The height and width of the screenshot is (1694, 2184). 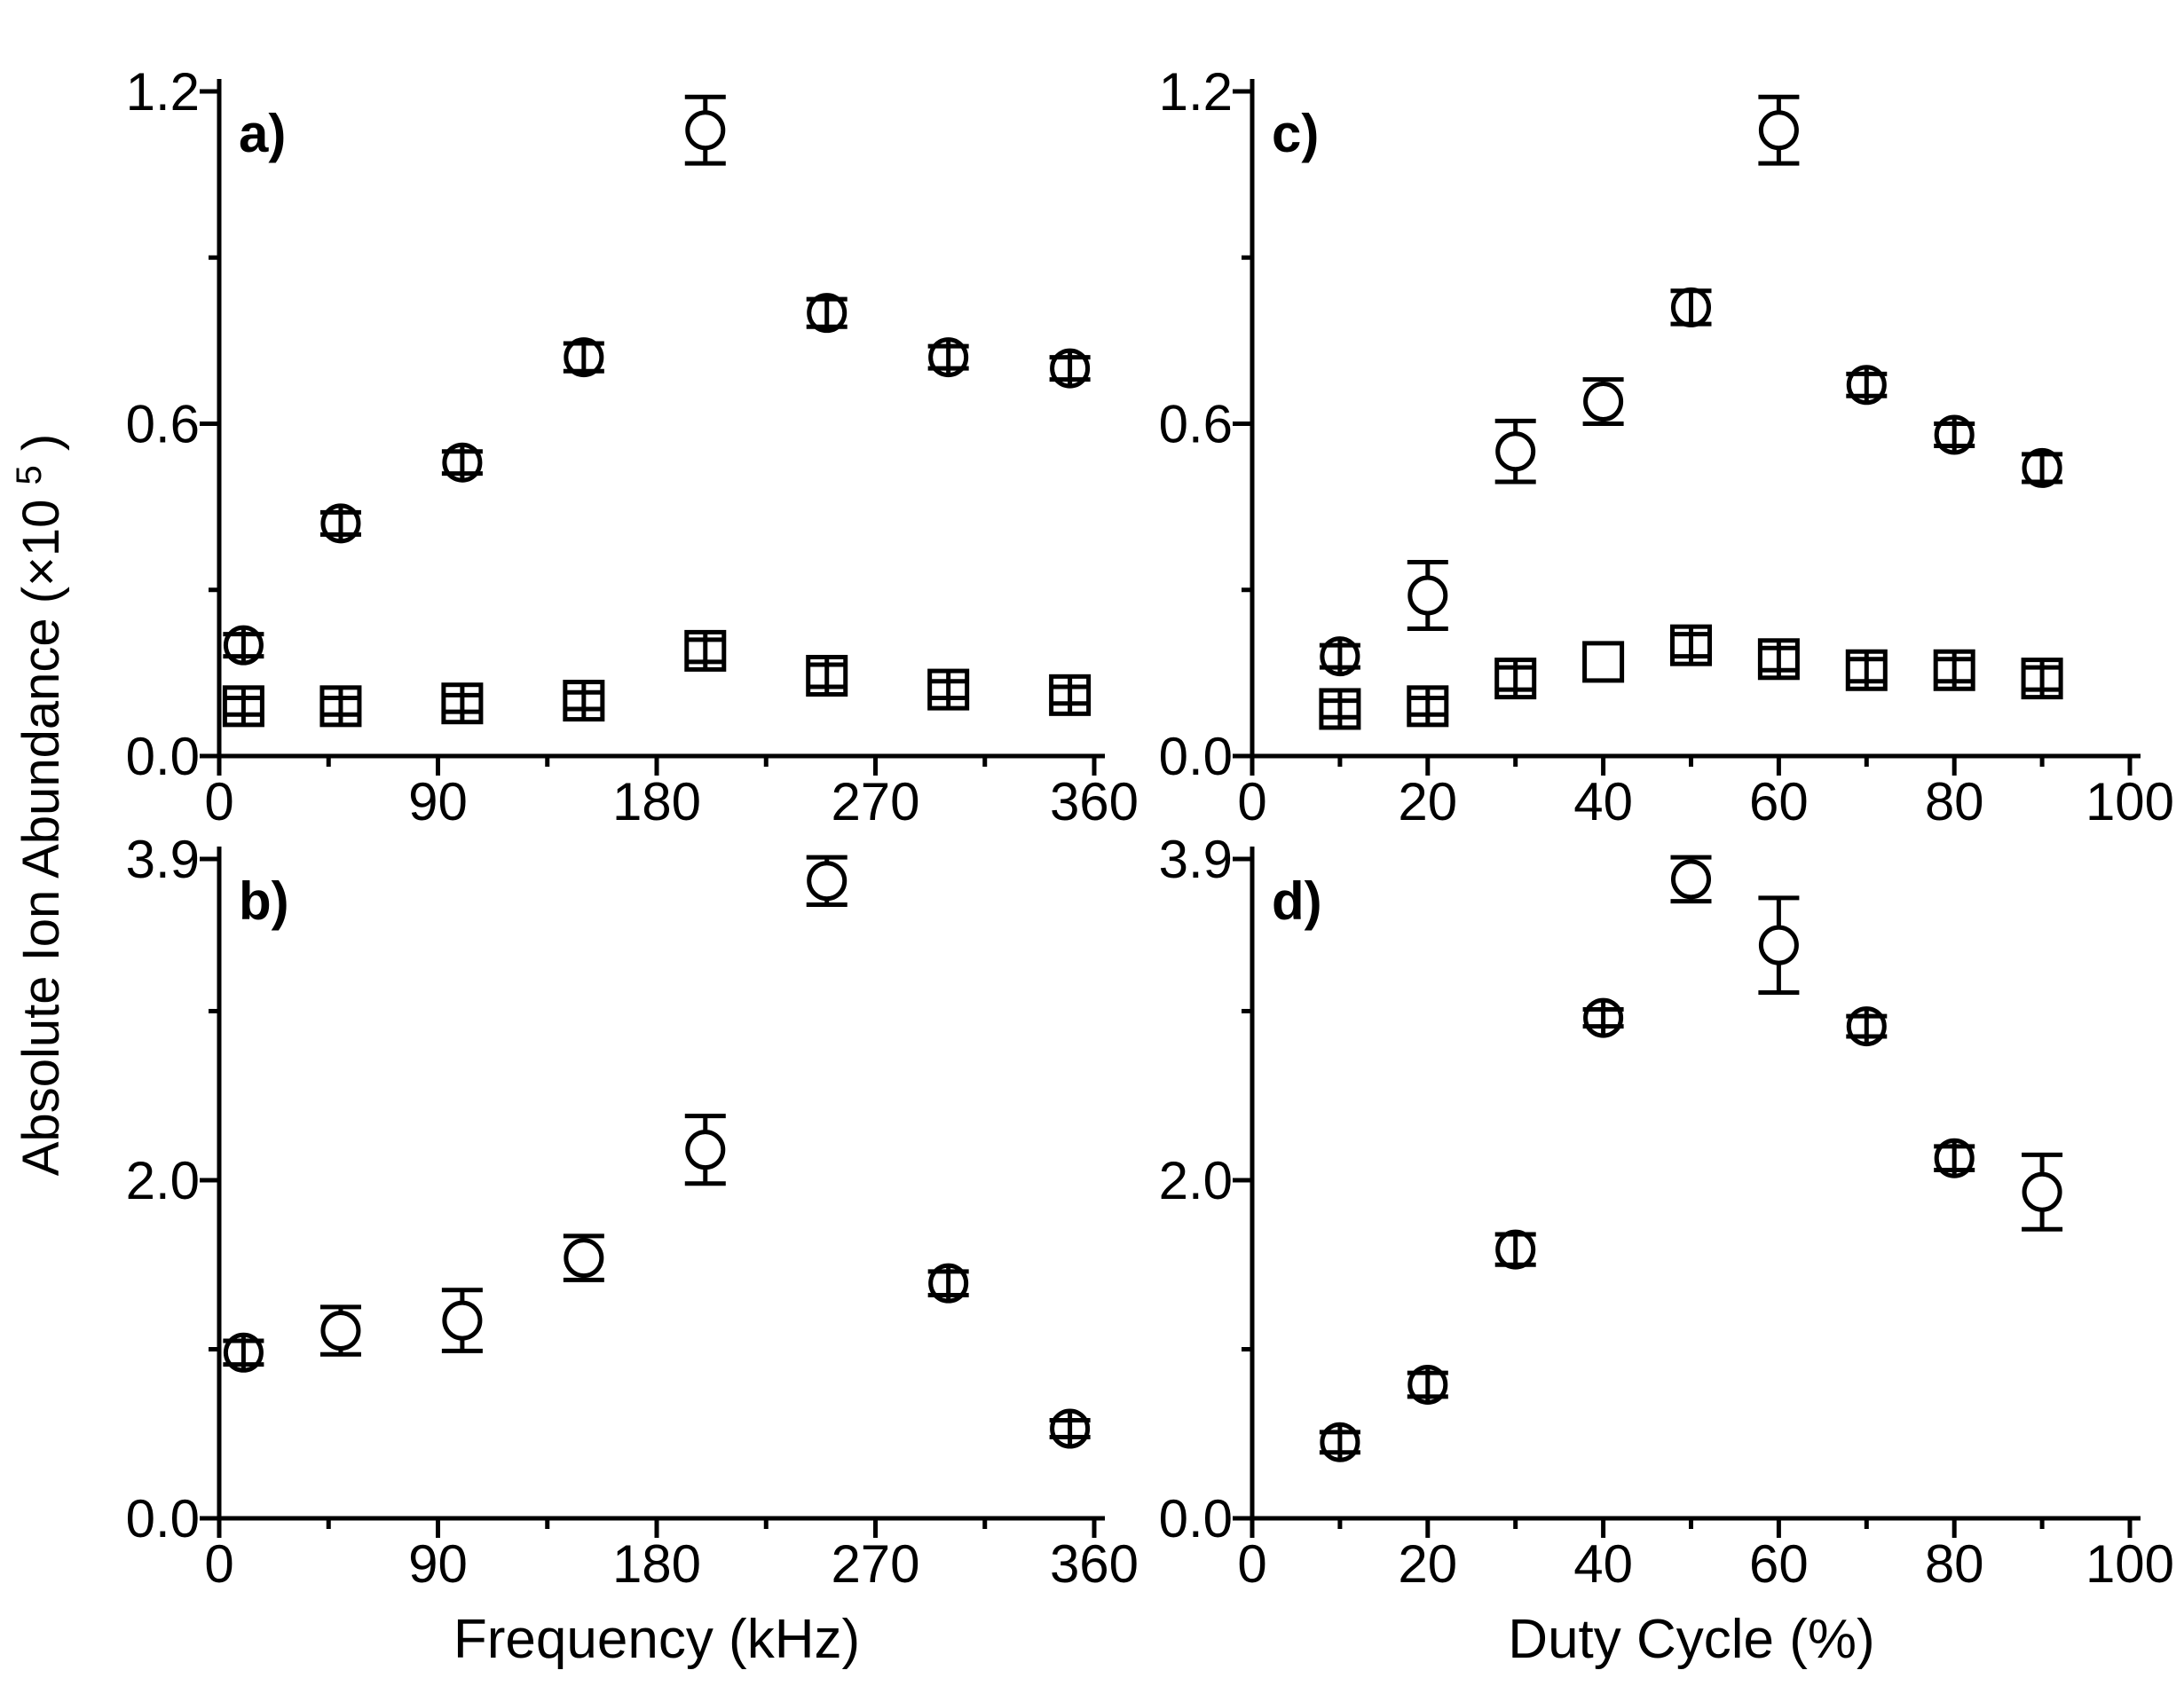 I want to click on y-tick-label: 3.9, so click(x=163, y=859).